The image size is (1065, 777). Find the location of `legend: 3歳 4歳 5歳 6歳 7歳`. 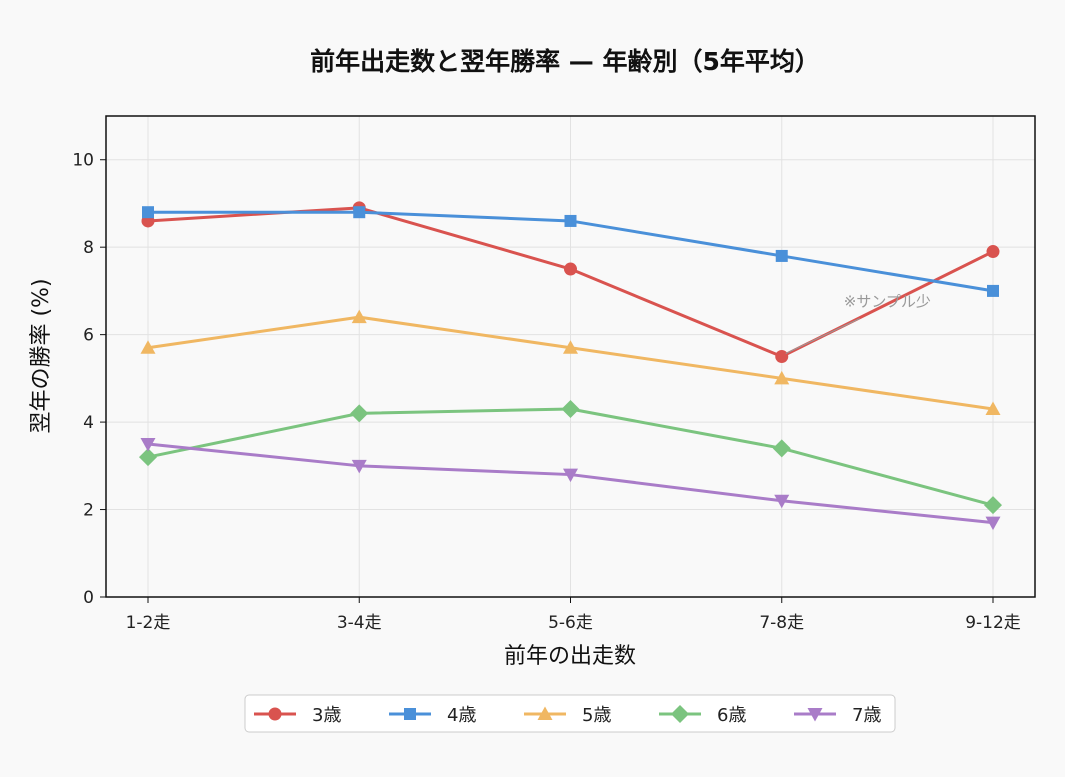

legend: 3歳 4歳 5歳 6歳 7歳 is located at coordinates (570, 713).